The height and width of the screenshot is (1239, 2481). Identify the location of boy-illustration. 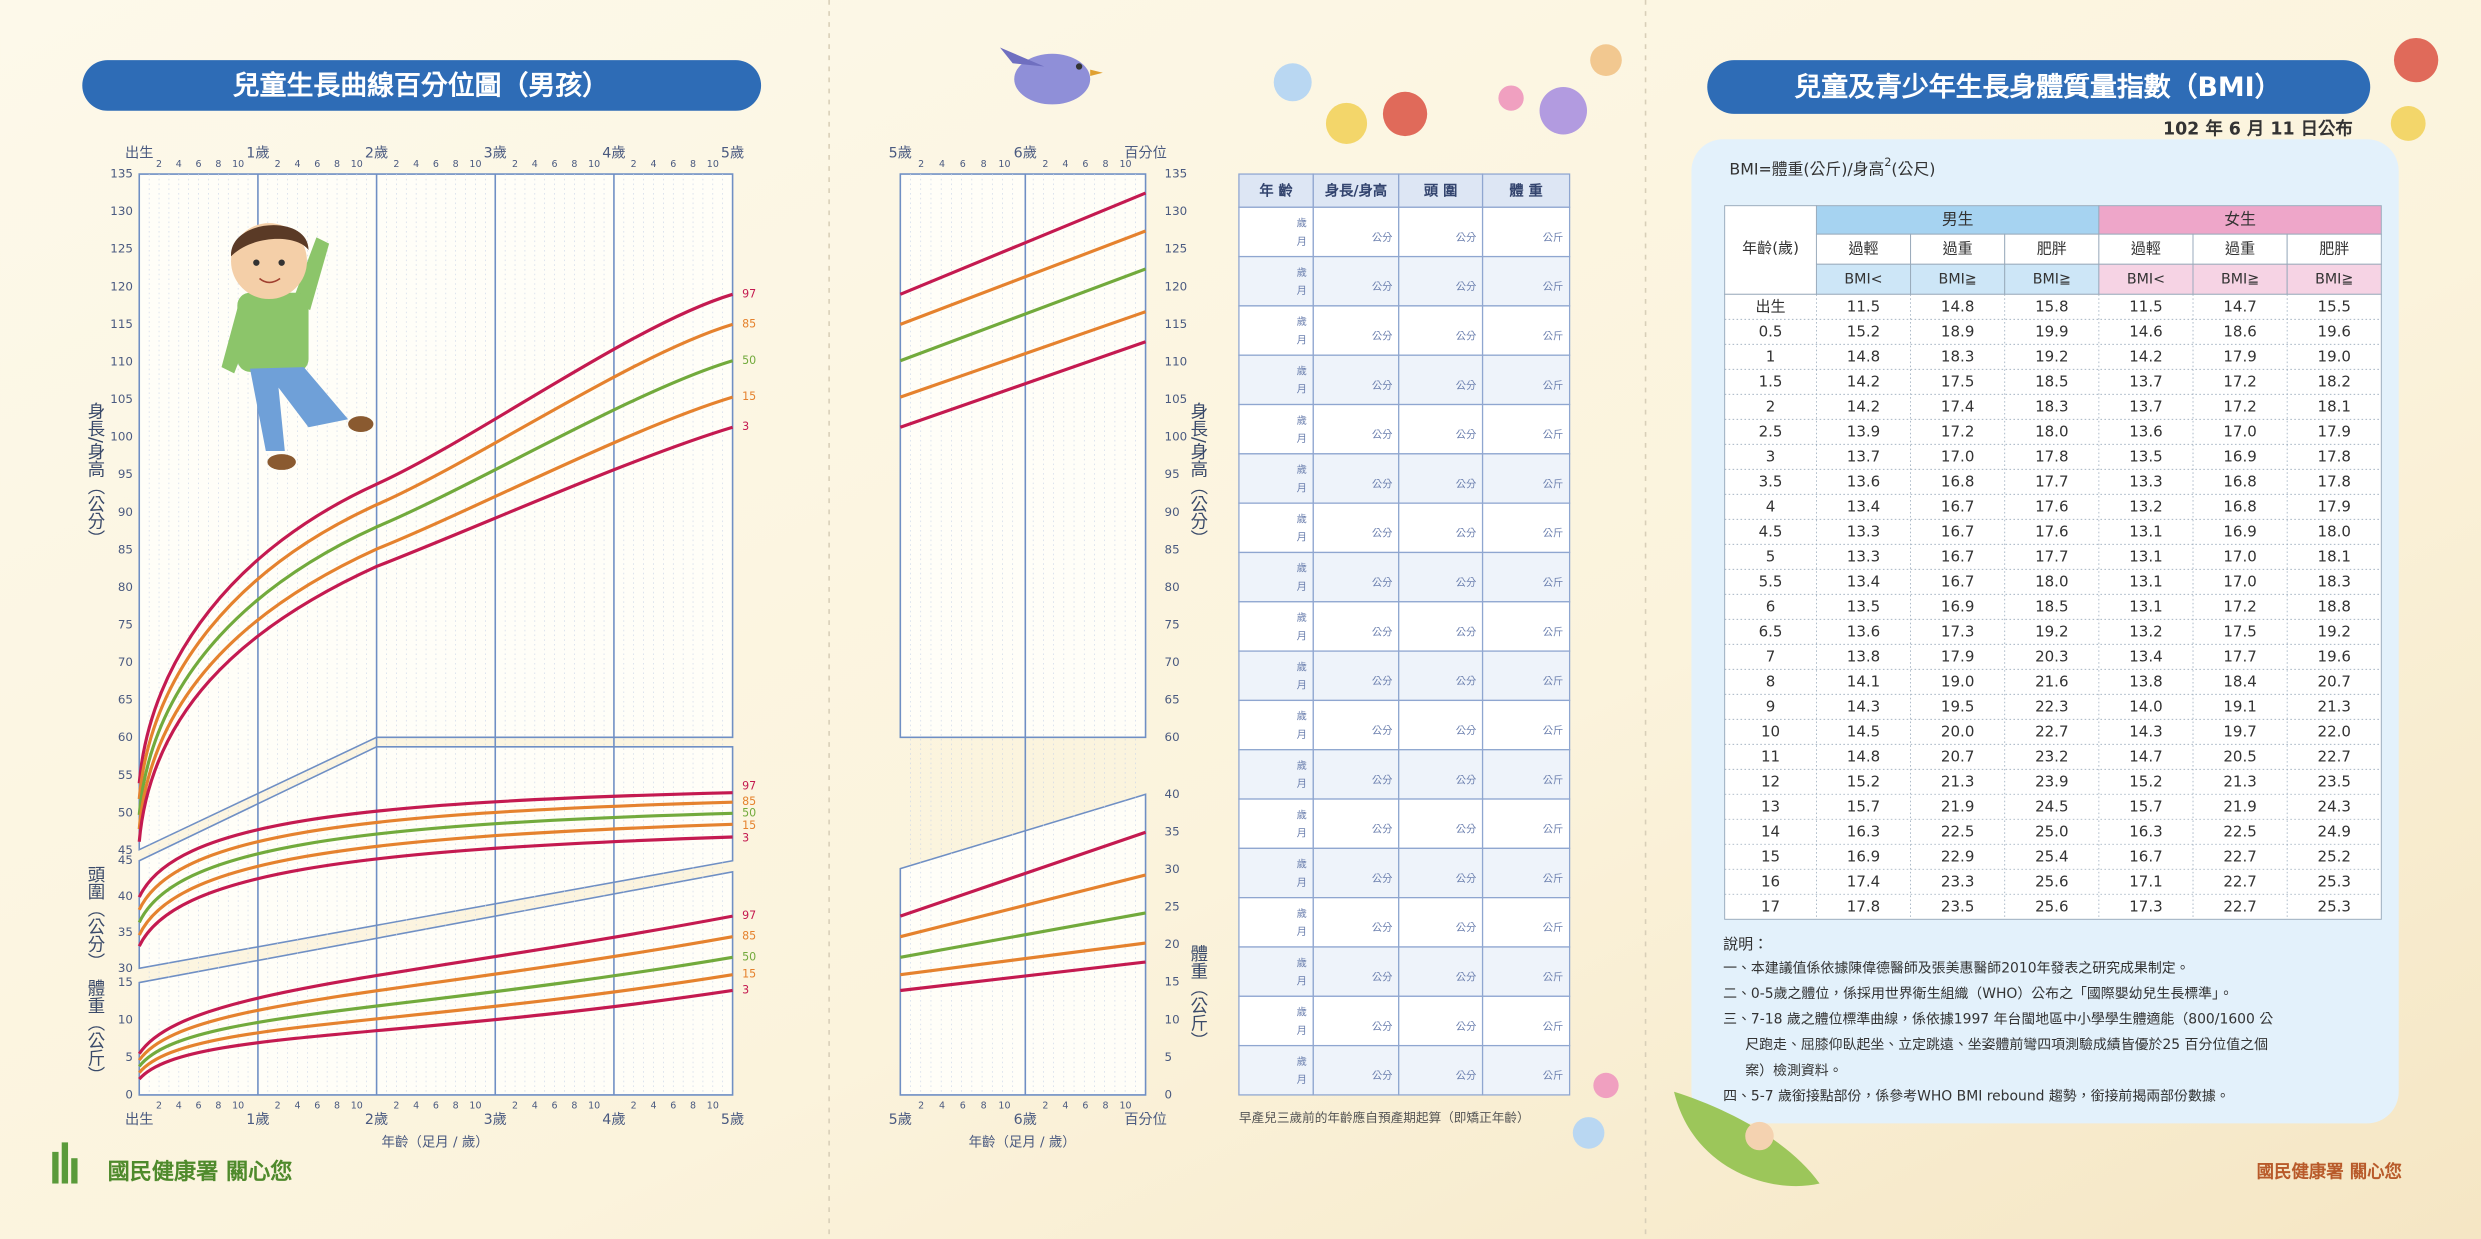
(297, 346).